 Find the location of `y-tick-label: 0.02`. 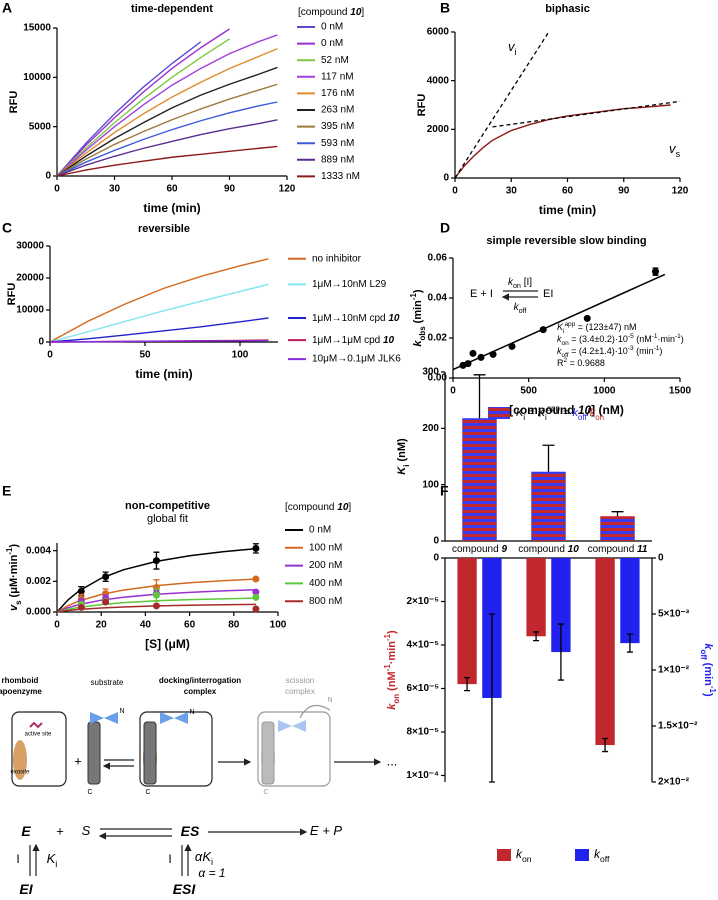

y-tick-label: 0.02 is located at coordinates (438, 338).